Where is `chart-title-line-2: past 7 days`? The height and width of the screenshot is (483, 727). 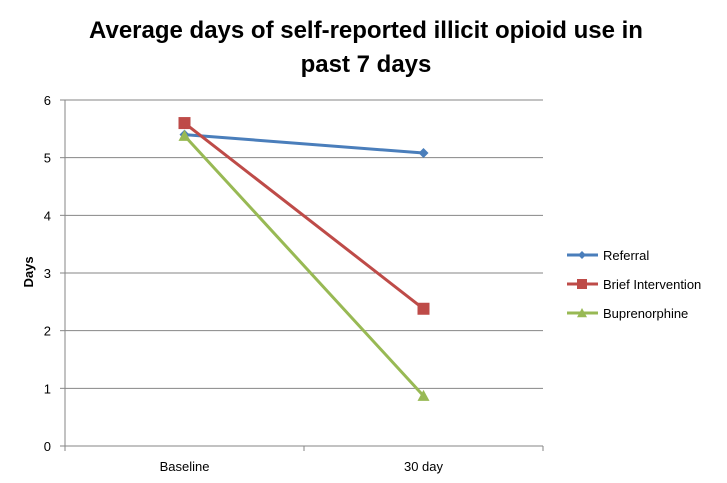 chart-title-line-2: past 7 days is located at coordinates (366, 64).